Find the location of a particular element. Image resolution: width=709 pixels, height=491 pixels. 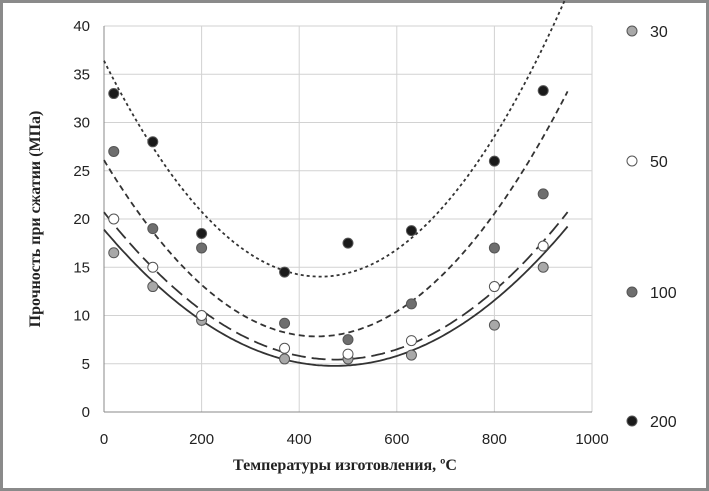

y-tick-label: 0 is located at coordinates (86, 412).